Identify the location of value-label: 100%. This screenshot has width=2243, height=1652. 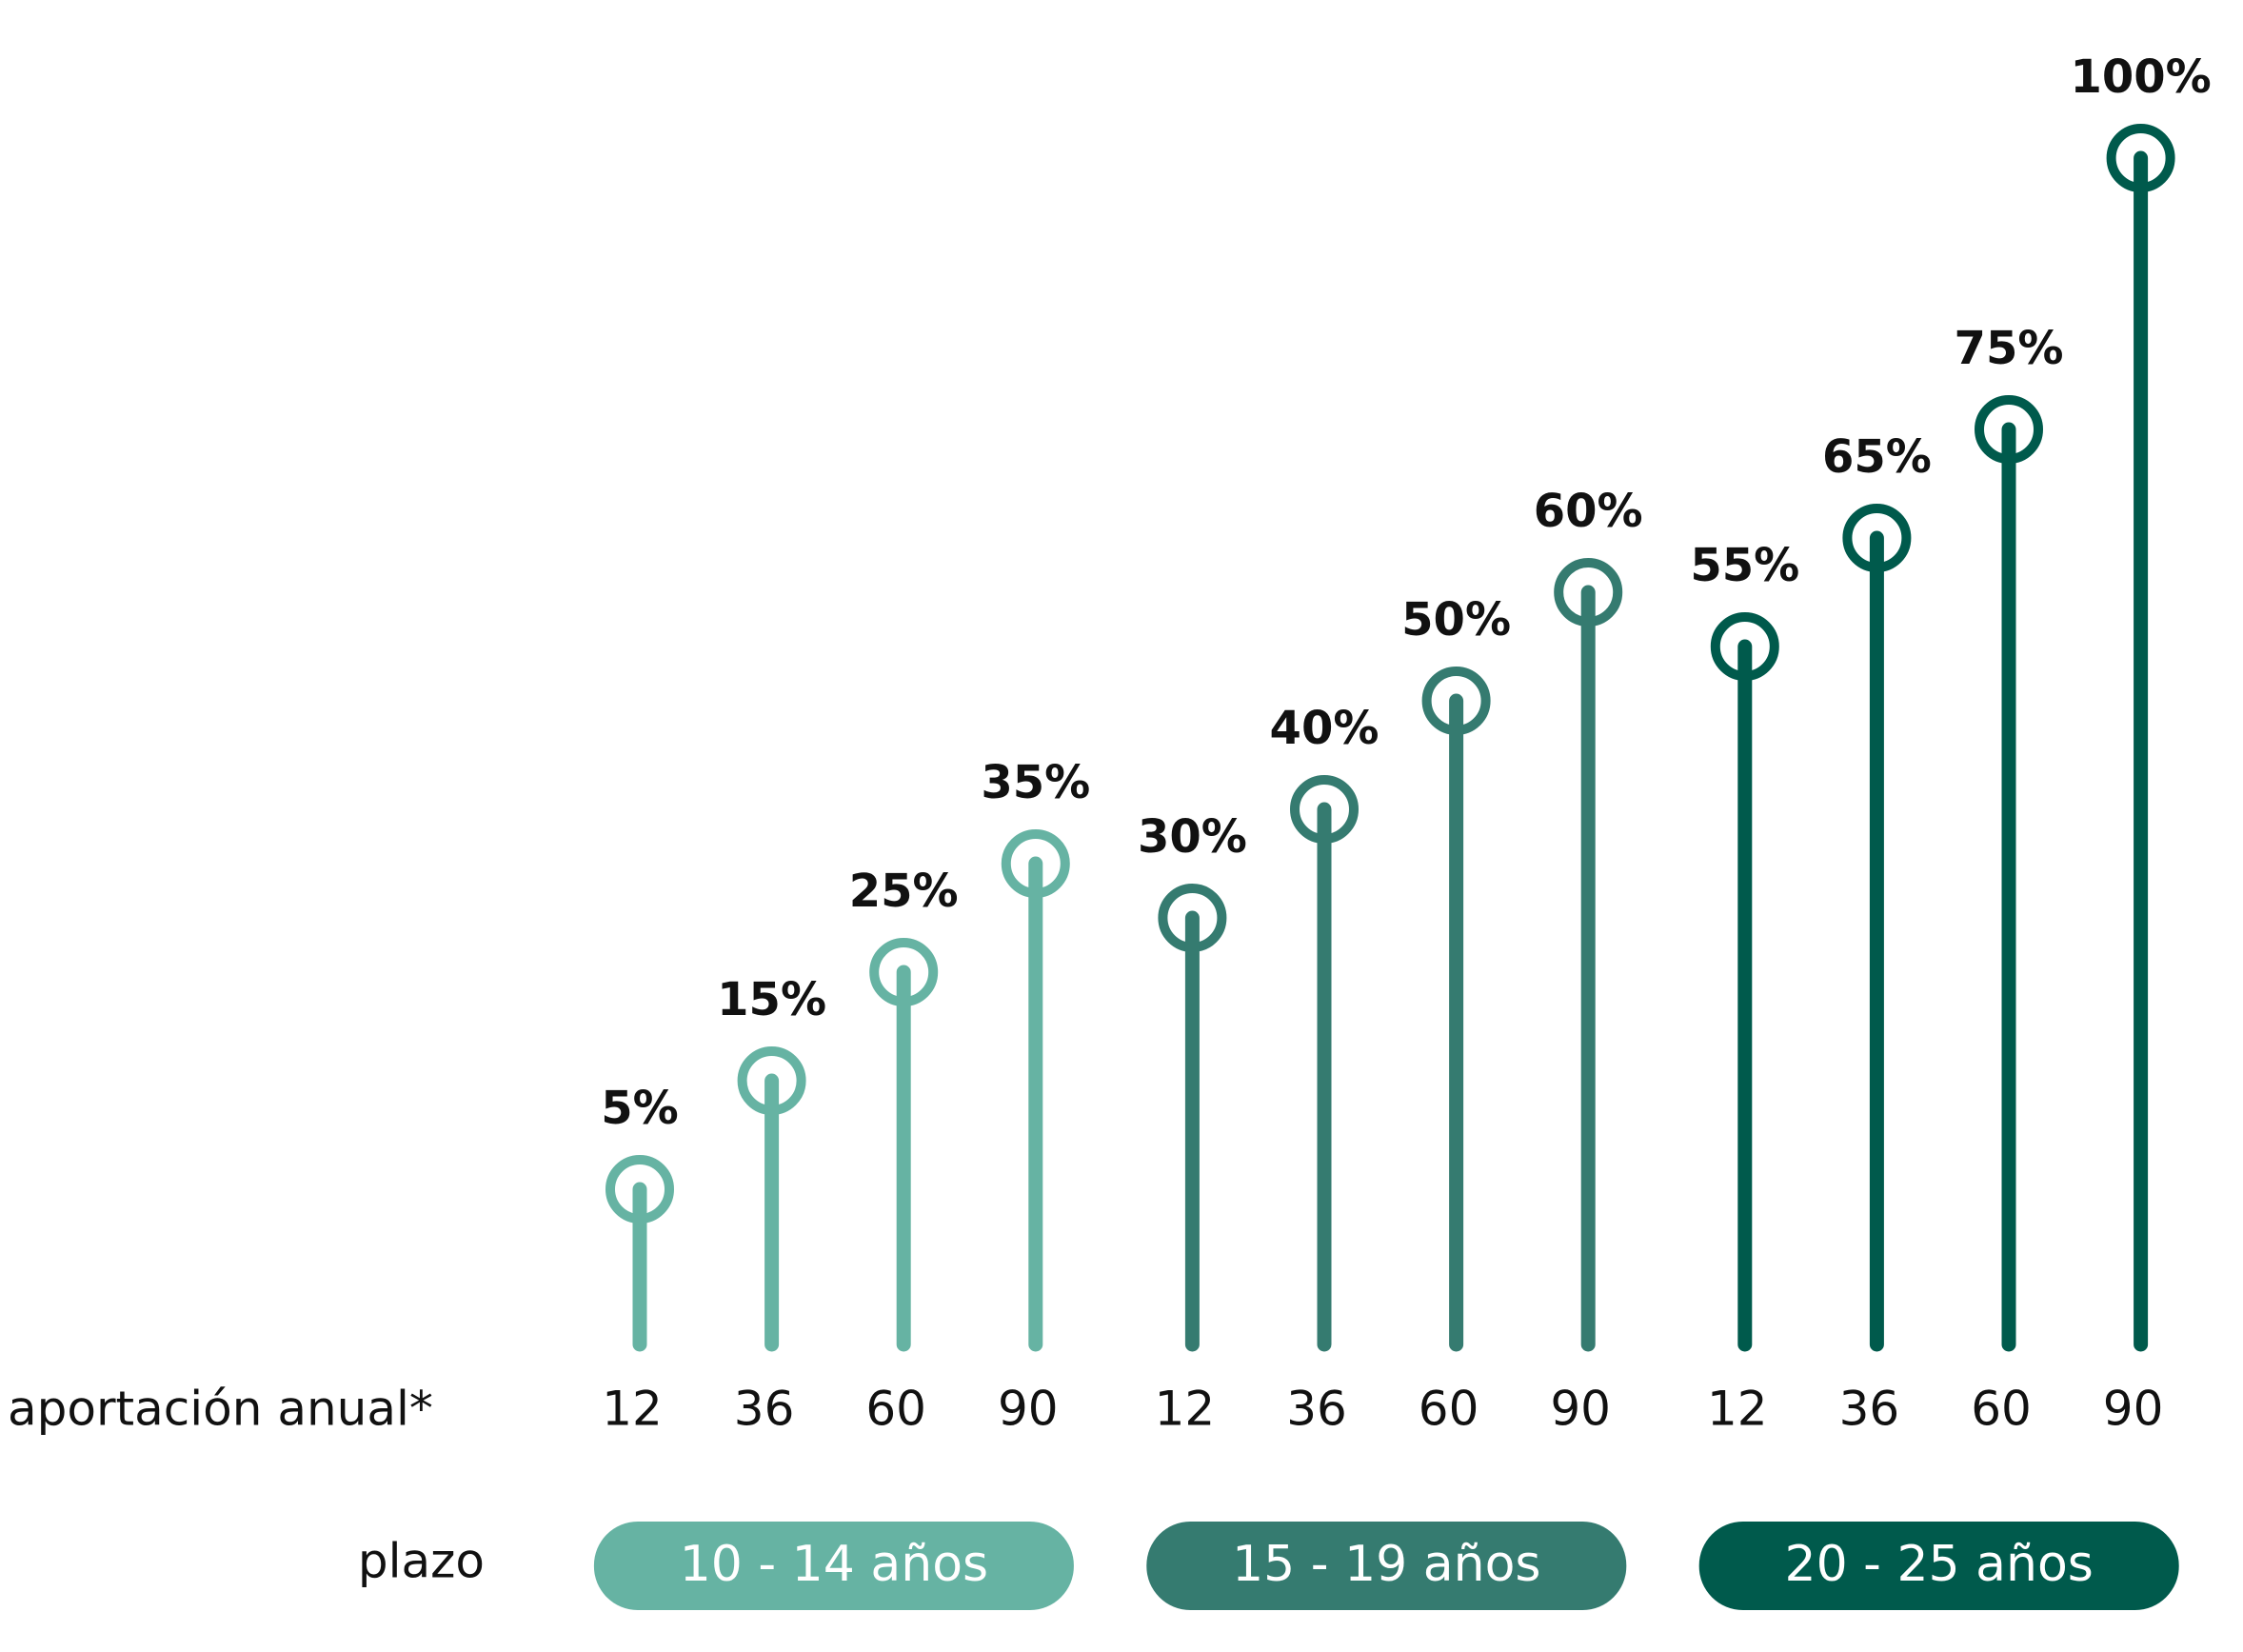
(2140, 77).